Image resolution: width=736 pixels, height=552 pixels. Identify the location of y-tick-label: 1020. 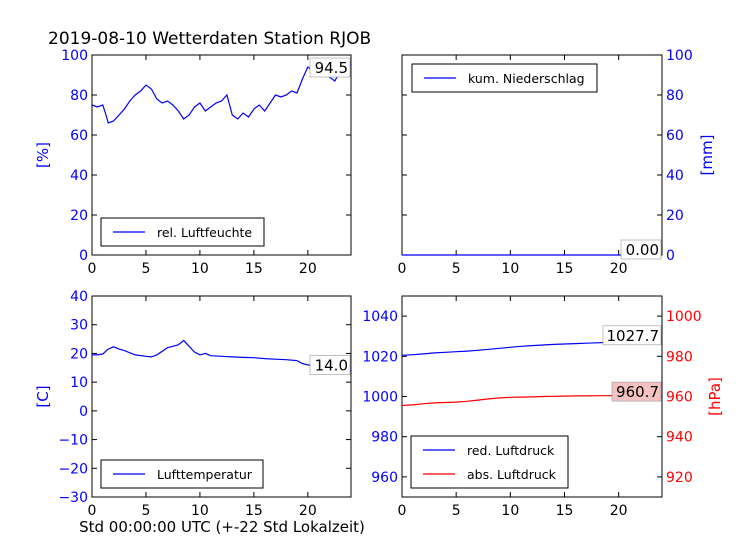
(380, 357).